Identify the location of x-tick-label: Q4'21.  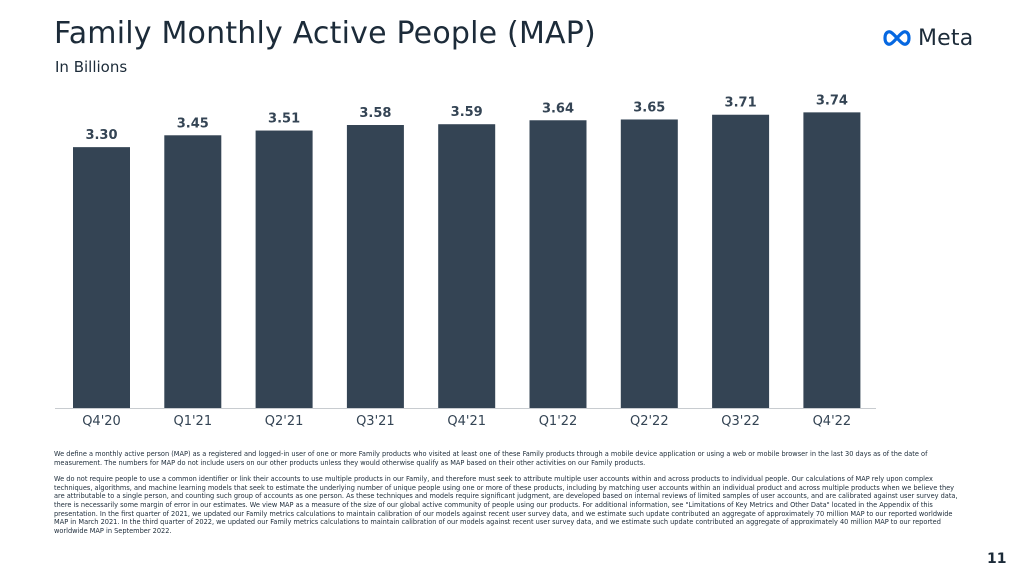
(466, 421).